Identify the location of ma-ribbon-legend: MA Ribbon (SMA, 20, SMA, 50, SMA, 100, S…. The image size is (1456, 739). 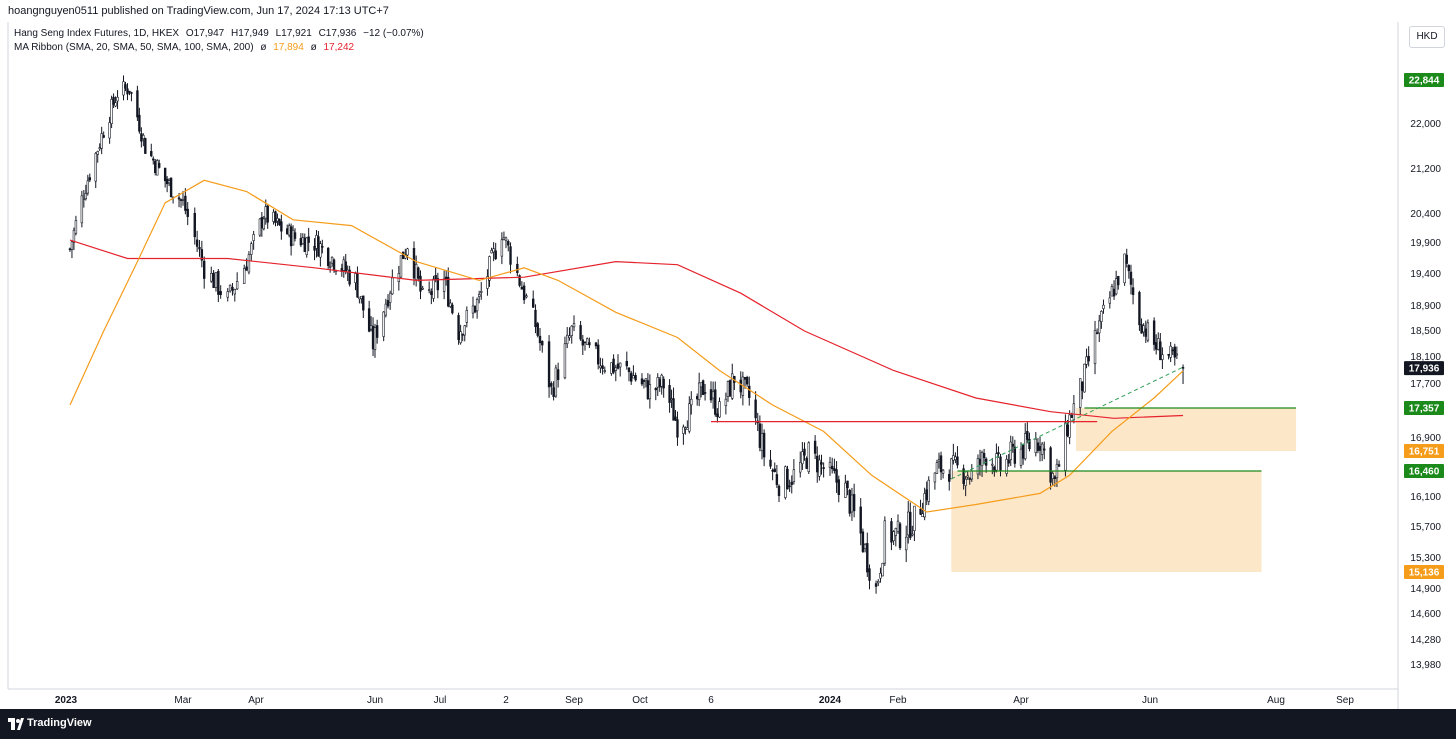
(186, 47).